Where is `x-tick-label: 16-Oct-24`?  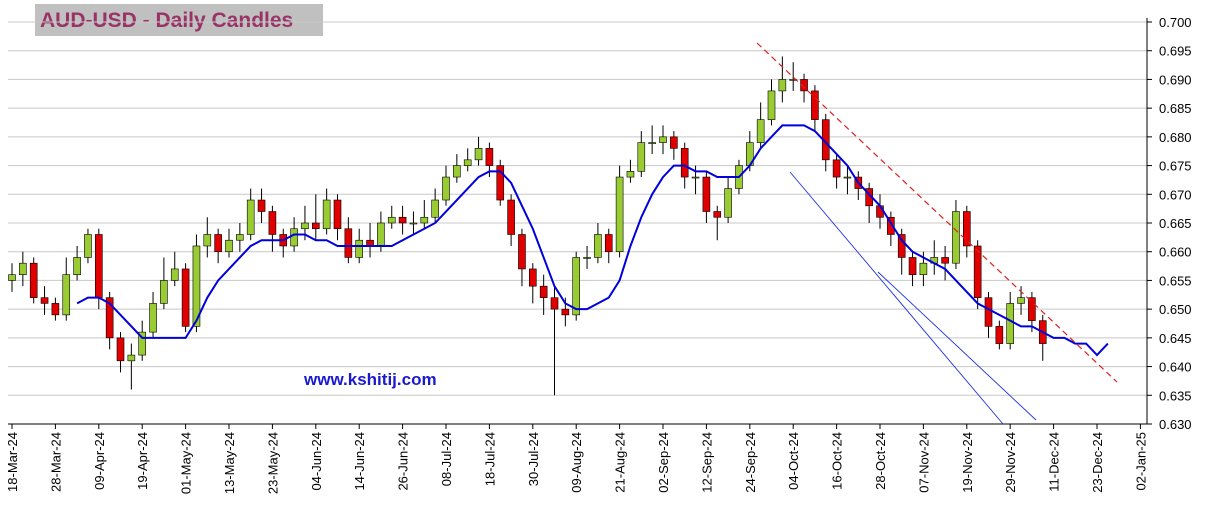 x-tick-label: 16-Oct-24 is located at coordinates (837, 461).